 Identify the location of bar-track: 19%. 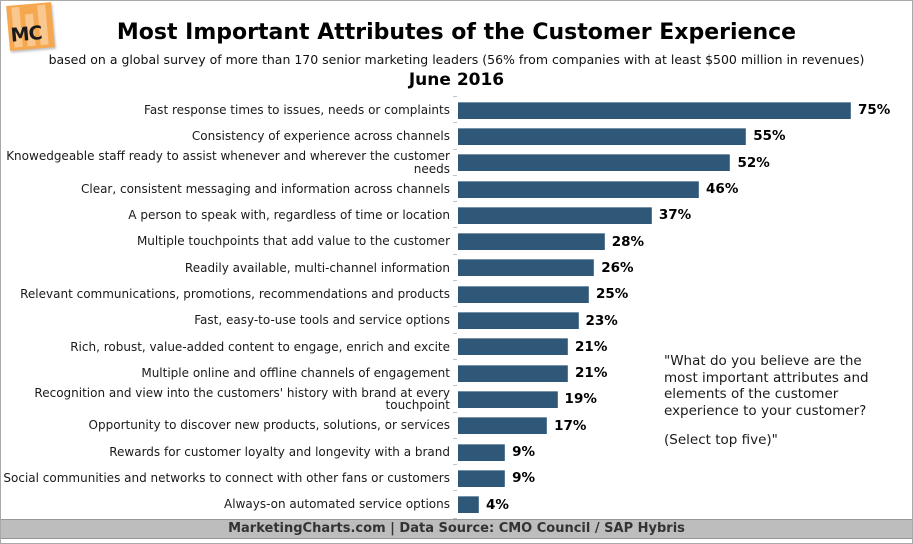
(682, 398).